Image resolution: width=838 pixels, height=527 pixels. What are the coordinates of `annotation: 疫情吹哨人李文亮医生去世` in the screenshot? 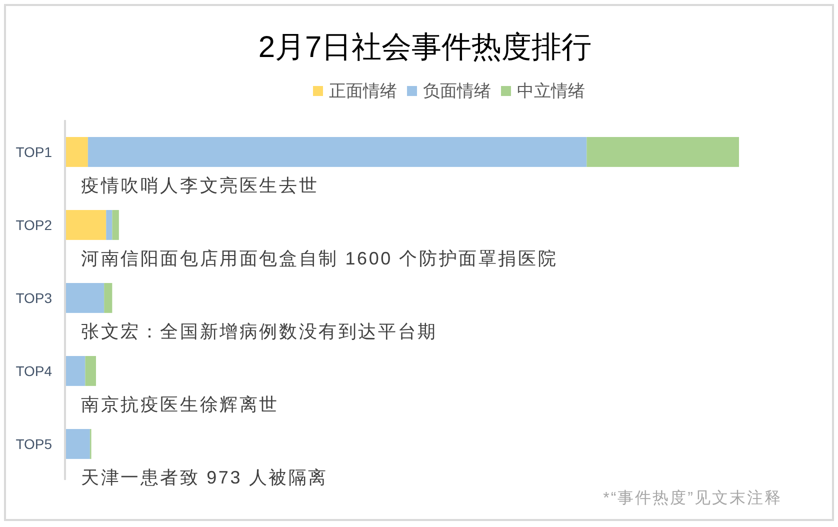 It's located at (200, 186).